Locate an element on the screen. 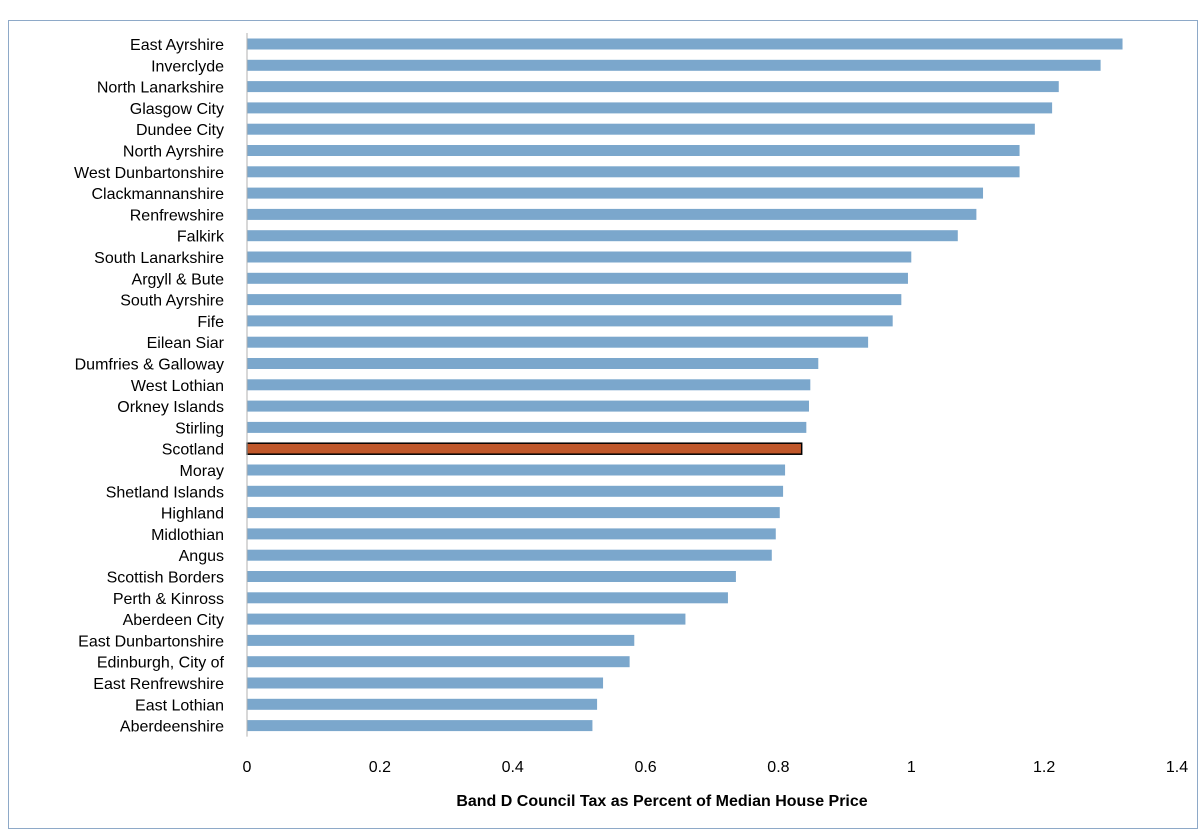  category-label-north-ayrshire: North Ayrshire is located at coordinates (173, 152).